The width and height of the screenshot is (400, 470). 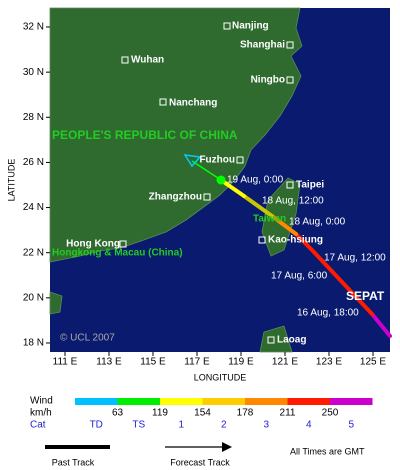 What do you see at coordinates (192, 161) in the screenshot?
I see `forecast-marker` at bounding box center [192, 161].